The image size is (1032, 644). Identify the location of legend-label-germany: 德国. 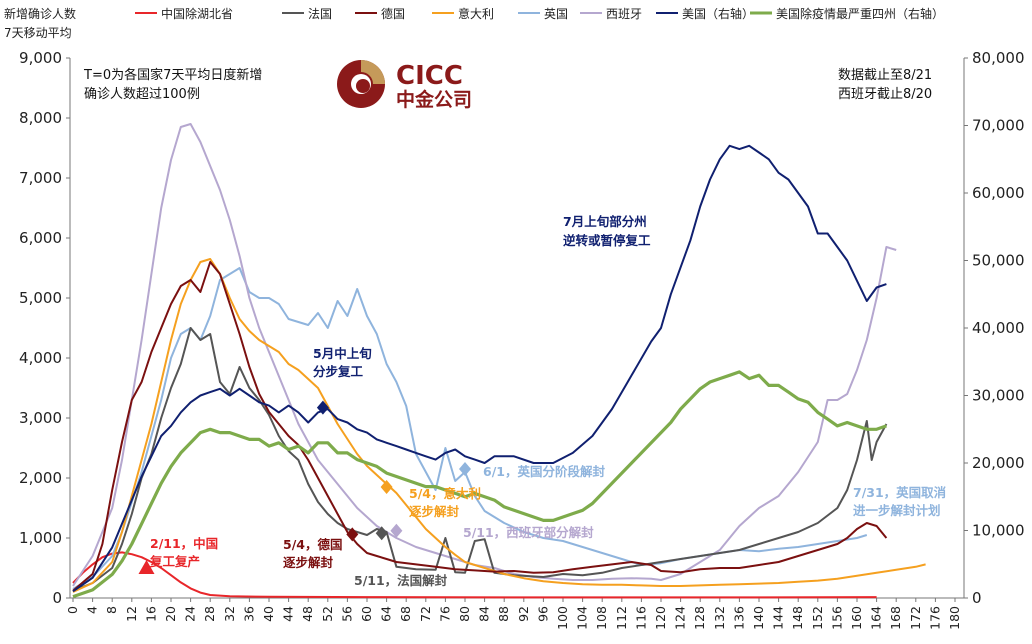
(393, 13).